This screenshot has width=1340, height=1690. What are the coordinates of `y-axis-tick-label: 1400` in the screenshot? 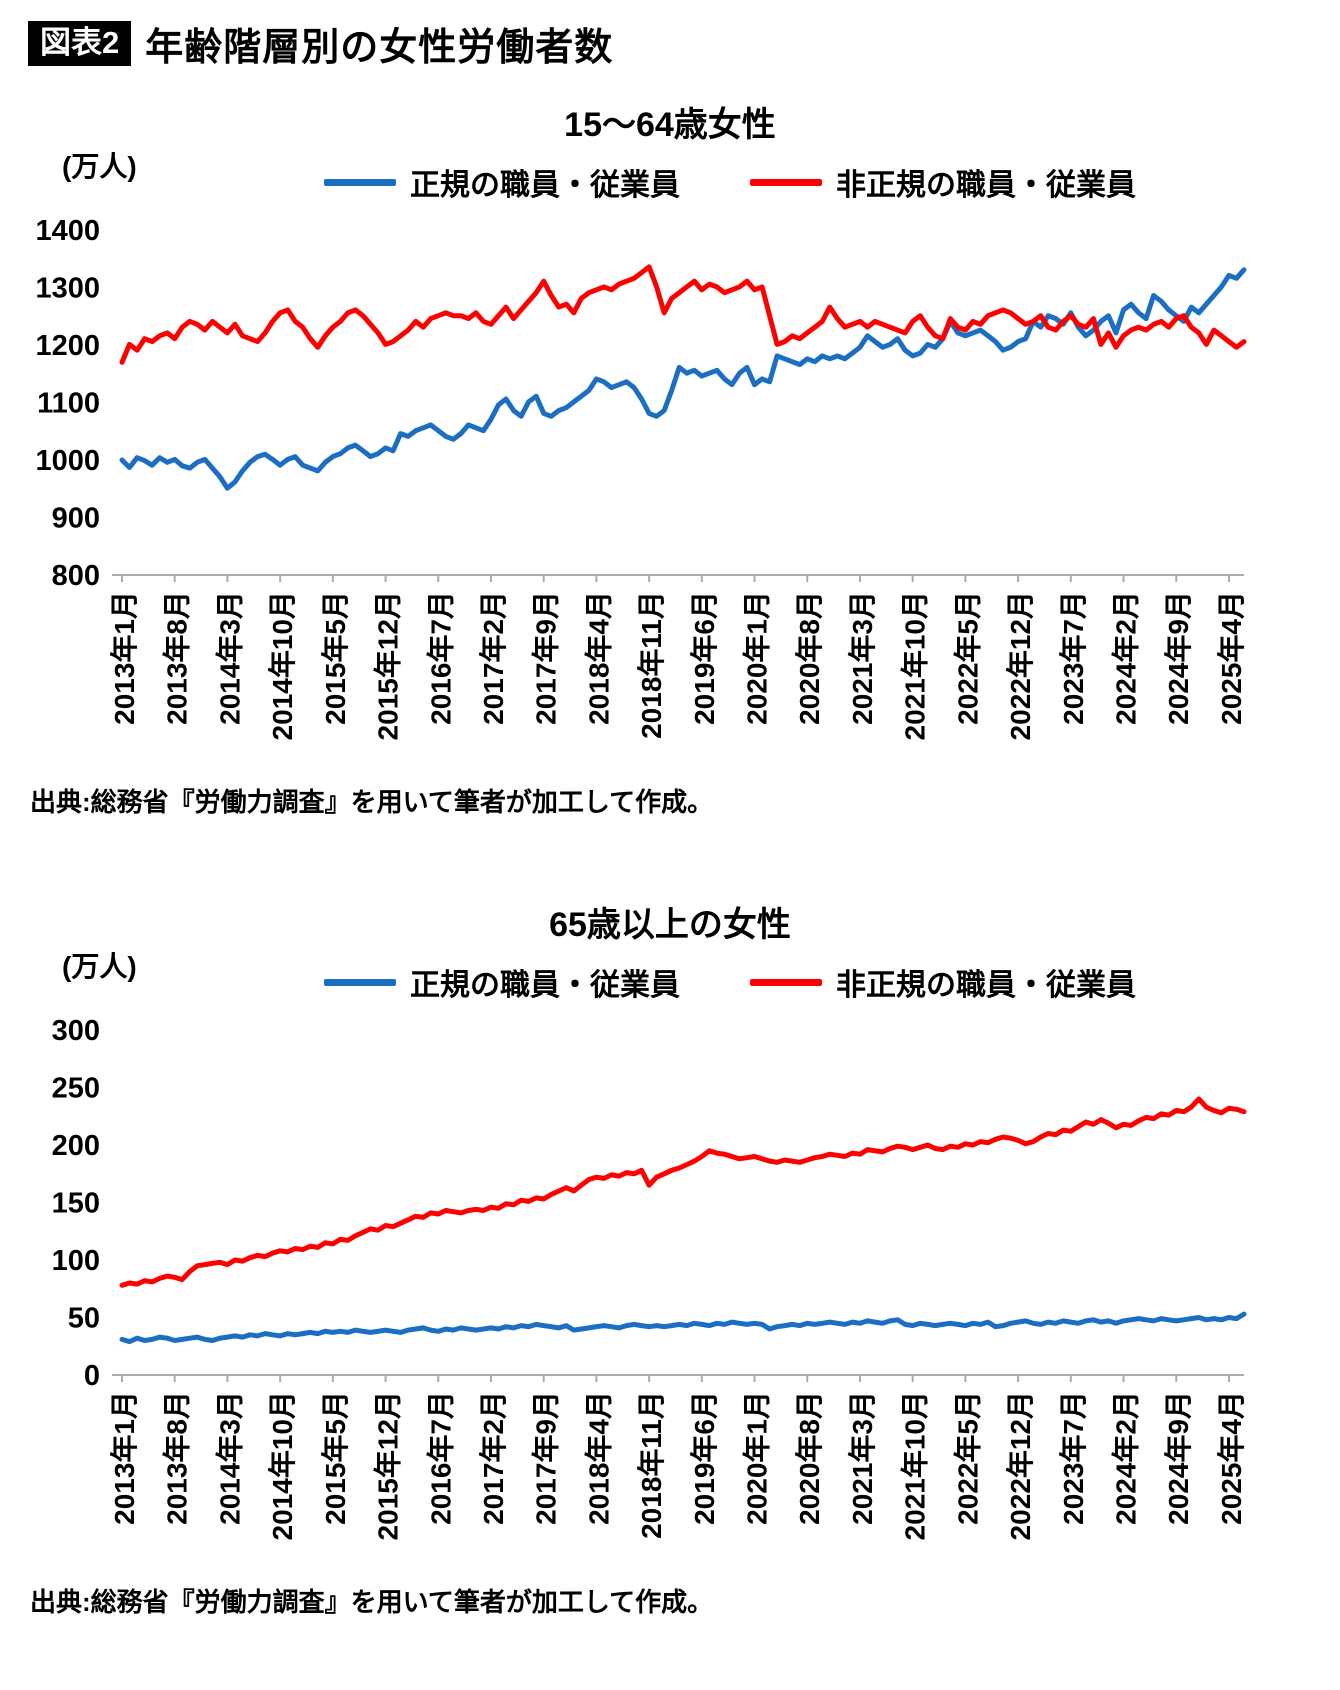 It's located at (67, 231).